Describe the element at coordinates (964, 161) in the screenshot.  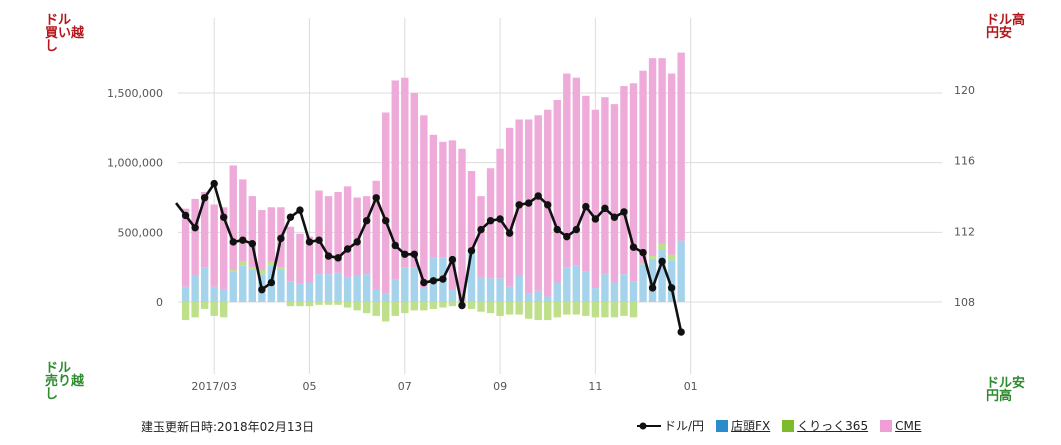
I see `right-axis-tick-label: 116` at that location.